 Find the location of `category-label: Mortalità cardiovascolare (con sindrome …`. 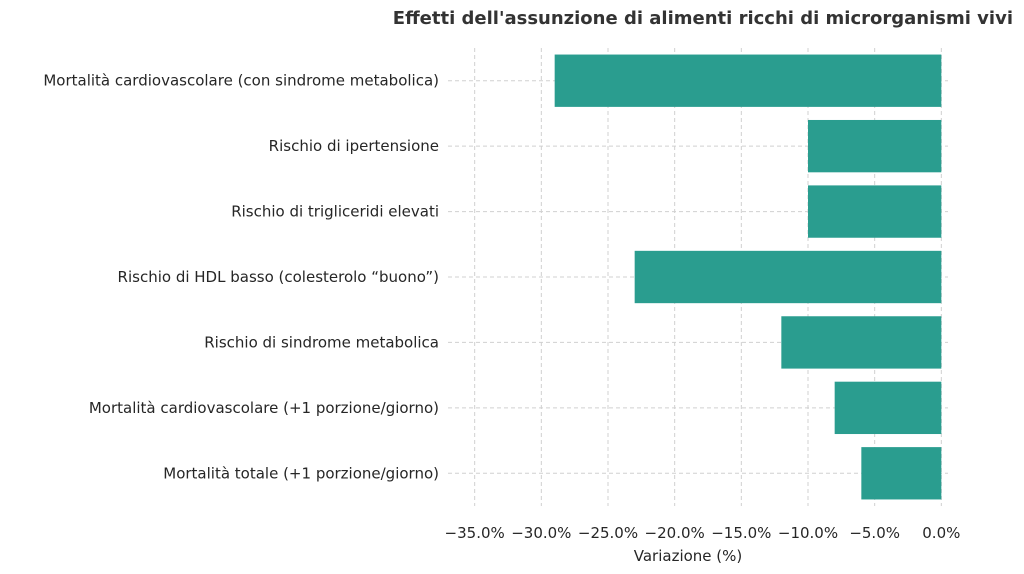

category-label: Mortalità cardiovascolare (con sindrome … is located at coordinates (241, 81).